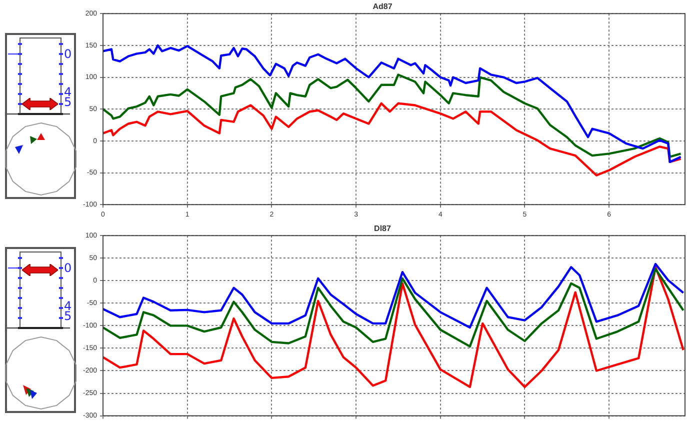  What do you see at coordinates (382, 7) in the screenshot?
I see `chart-title: Ad87` at bounding box center [382, 7].